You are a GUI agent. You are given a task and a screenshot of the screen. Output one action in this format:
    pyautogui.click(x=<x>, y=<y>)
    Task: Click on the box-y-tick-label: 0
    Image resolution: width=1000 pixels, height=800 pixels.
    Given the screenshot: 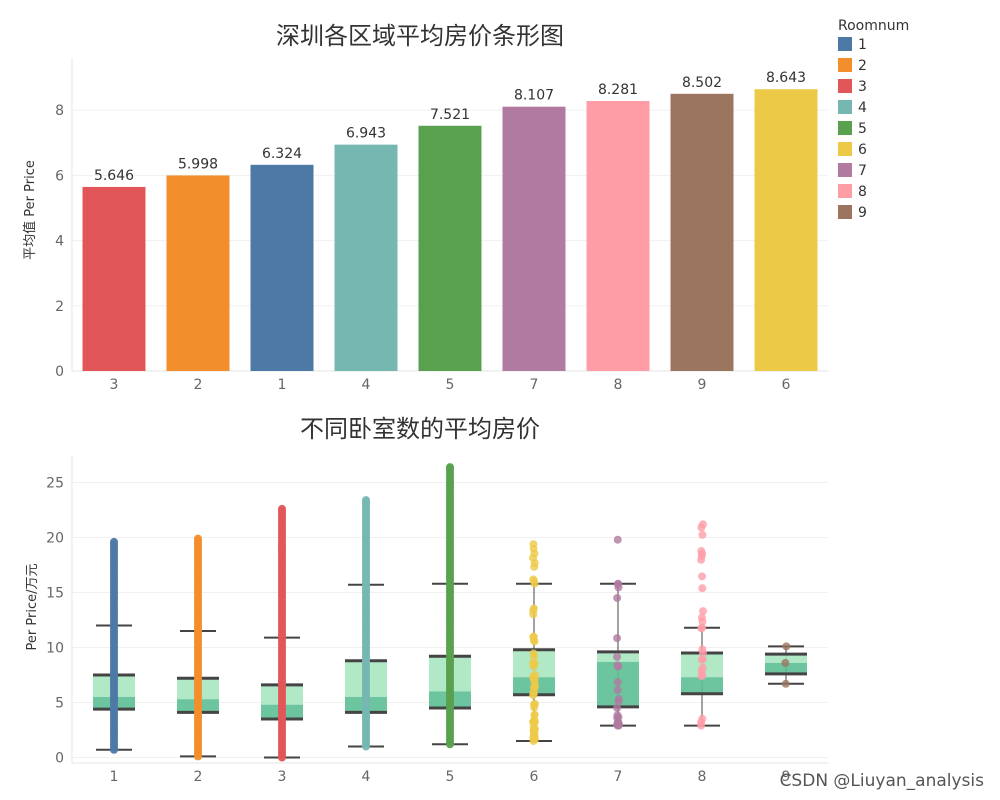 What is the action you would take?
    pyautogui.click(x=59, y=759)
    